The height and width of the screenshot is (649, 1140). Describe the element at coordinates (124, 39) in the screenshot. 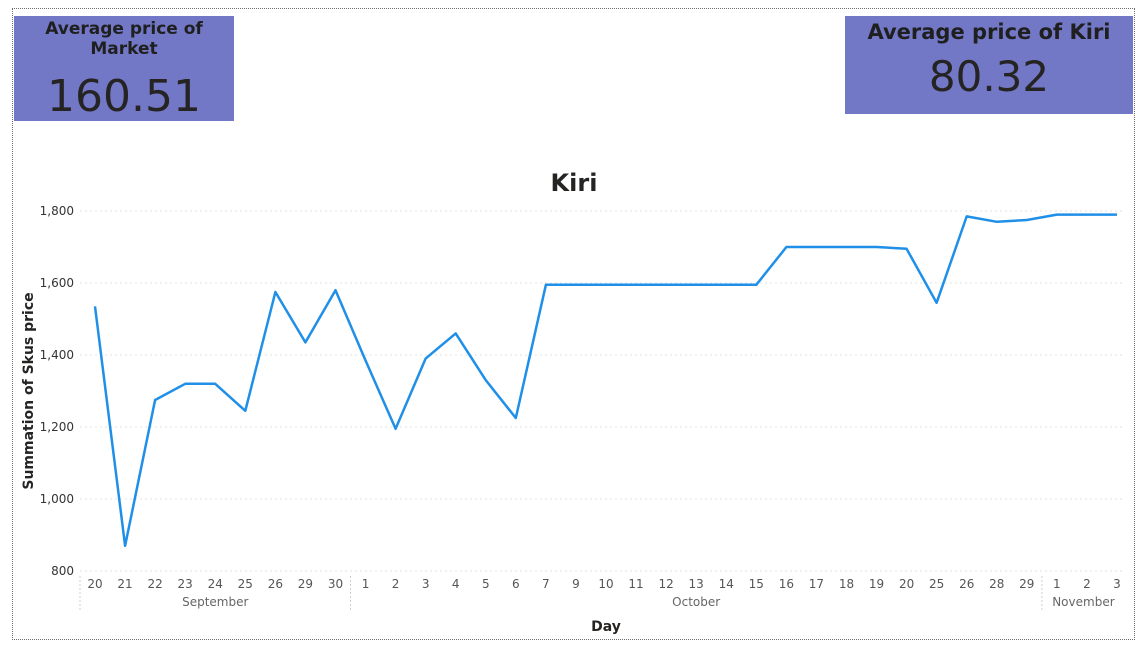

I see `market-average-price-title: Average price of Market` at that location.